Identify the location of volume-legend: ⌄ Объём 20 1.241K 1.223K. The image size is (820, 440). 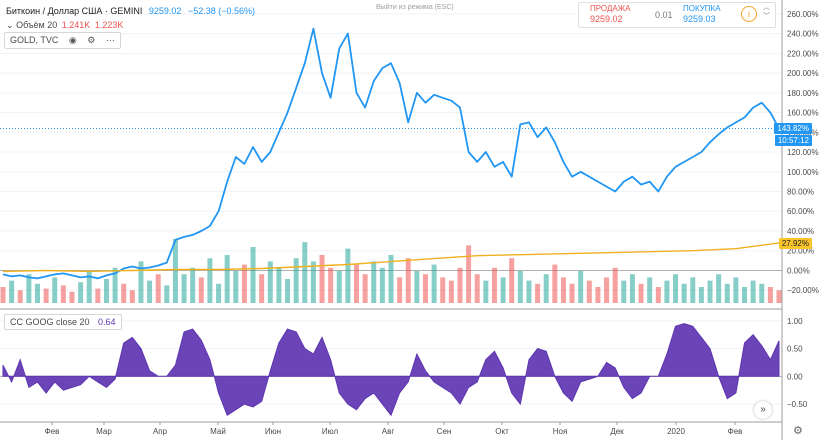
(64, 25).